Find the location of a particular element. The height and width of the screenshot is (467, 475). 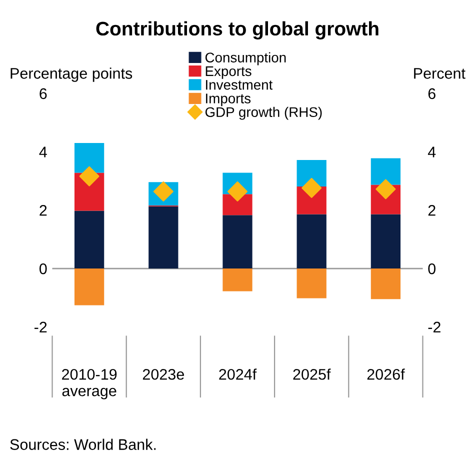

y2-tick-label: 0 is located at coordinates (432, 268).